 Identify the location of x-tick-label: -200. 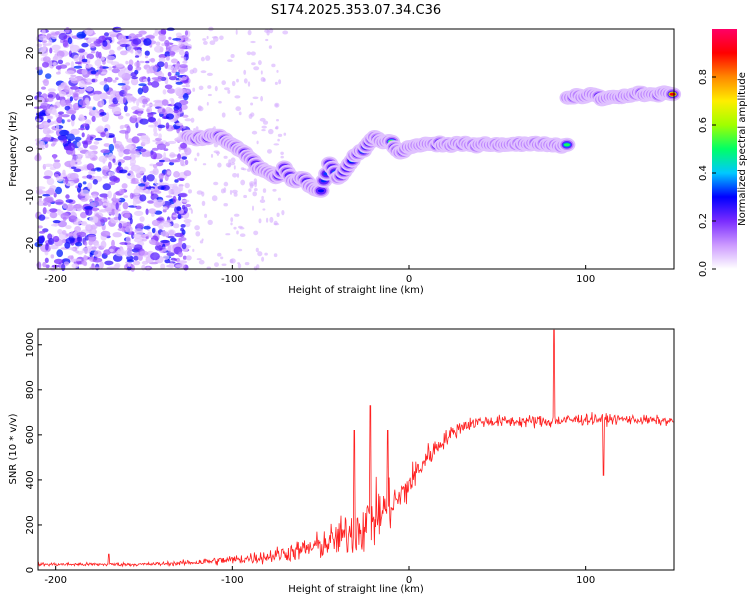
(55, 279).